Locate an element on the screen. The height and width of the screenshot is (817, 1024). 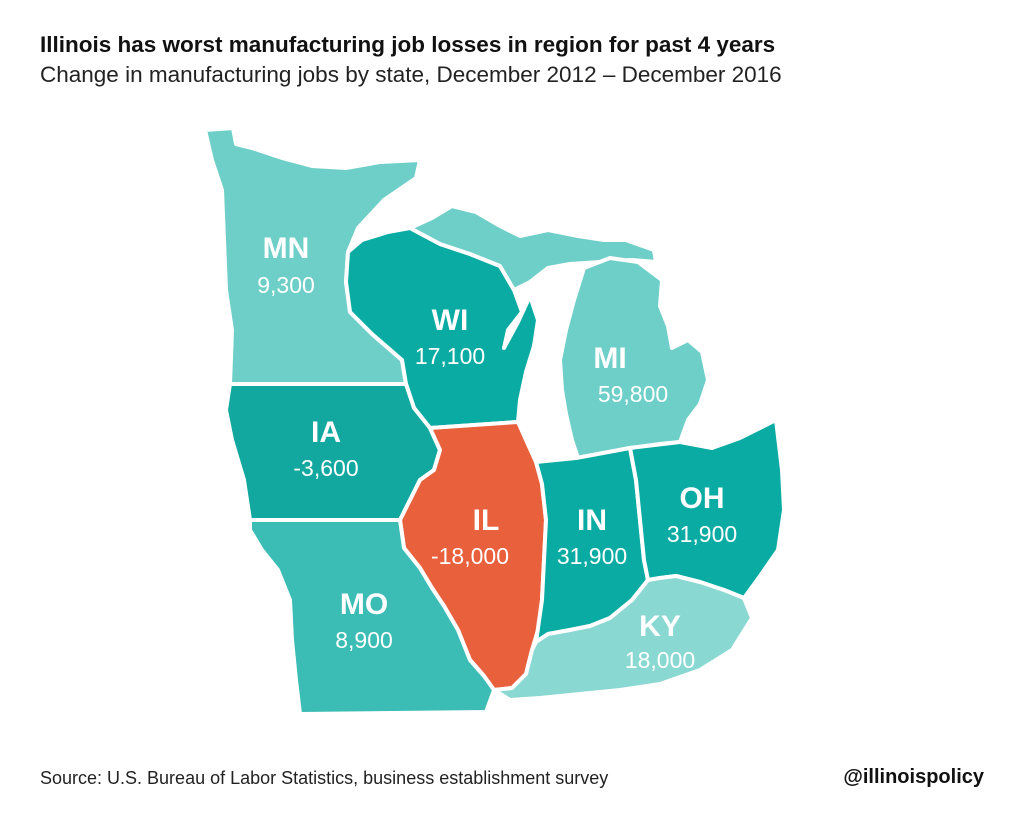
label-il-abbr: IL is located at coordinates (486, 520).